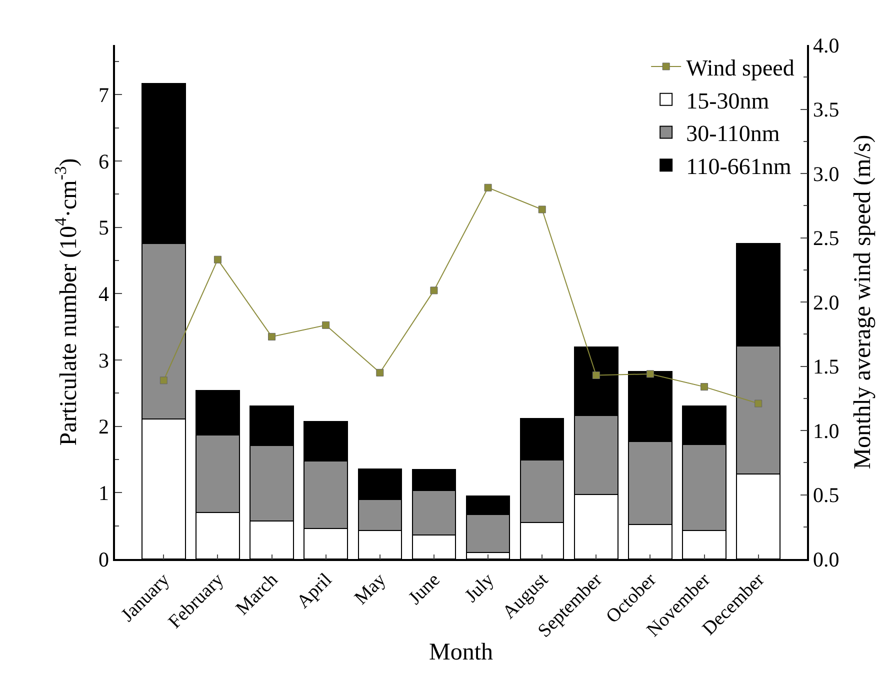 The width and height of the screenshot is (889, 677). Describe the element at coordinates (826, 45) in the screenshot. I see `y2-tick-label: 4.0` at that location.